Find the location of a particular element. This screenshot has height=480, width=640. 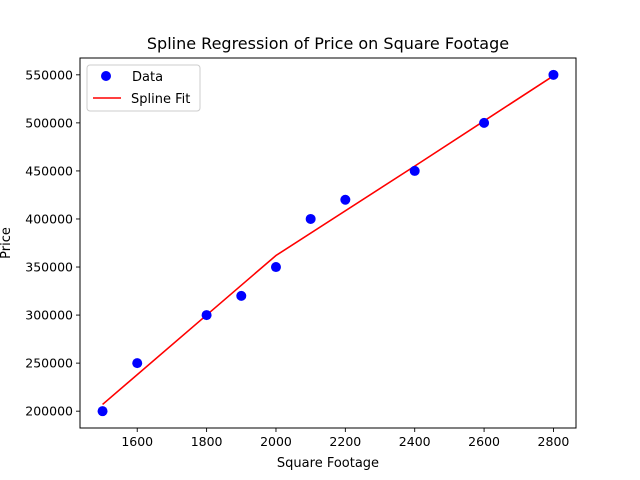

x-tick-label: 2000 is located at coordinates (276, 441).